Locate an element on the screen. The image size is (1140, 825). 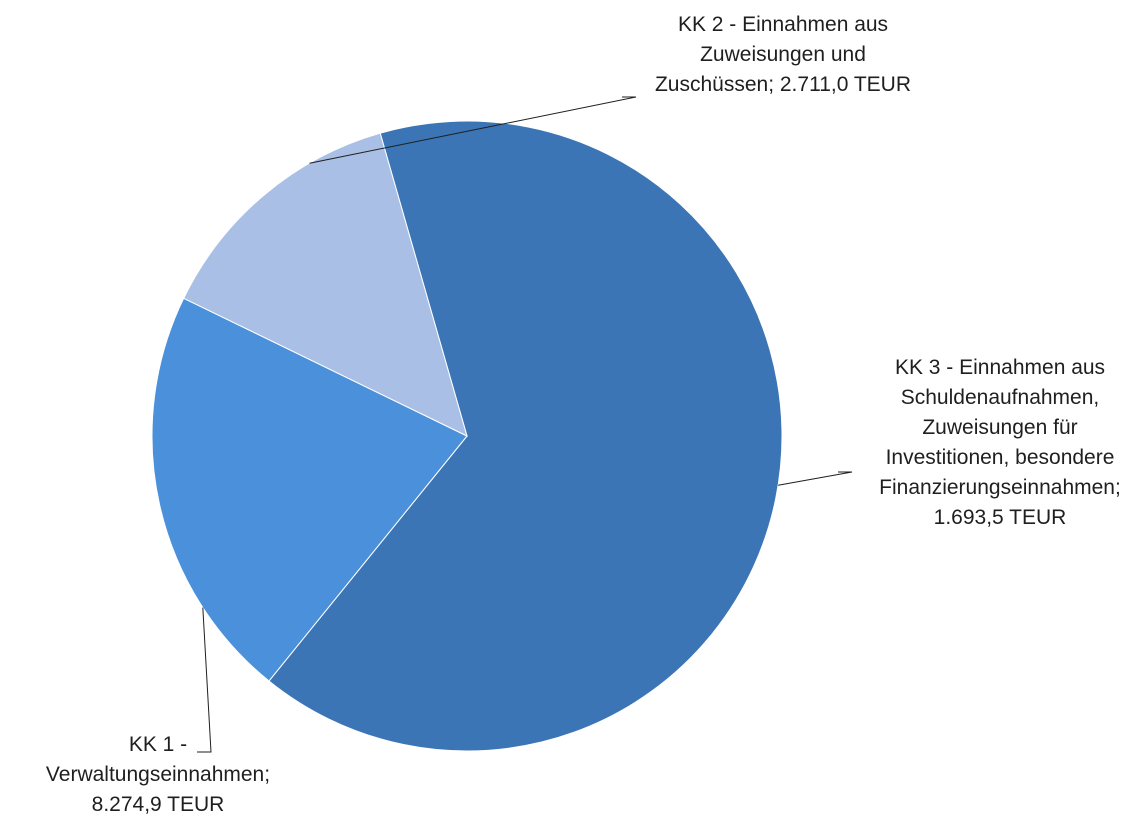
pie-slice-kk2 is located at coordinates (309, 489).